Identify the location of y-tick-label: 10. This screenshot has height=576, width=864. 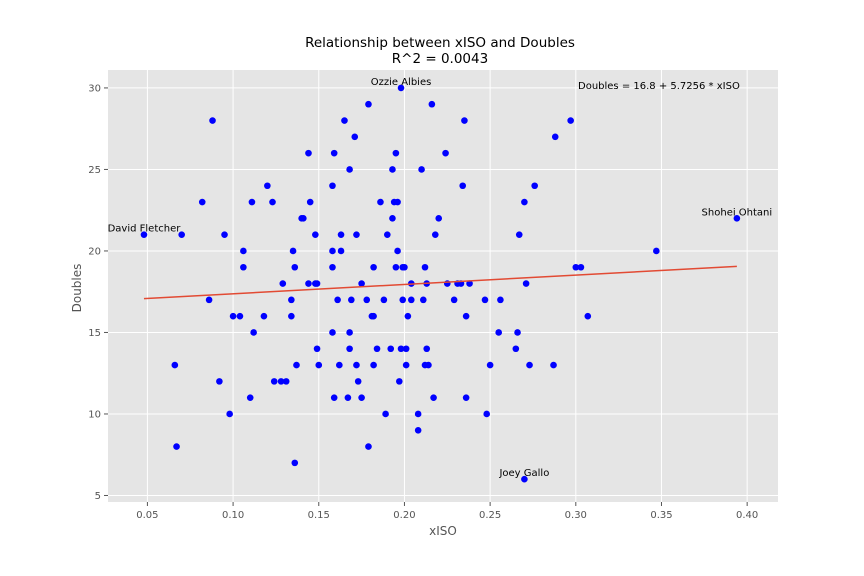
(94, 414).